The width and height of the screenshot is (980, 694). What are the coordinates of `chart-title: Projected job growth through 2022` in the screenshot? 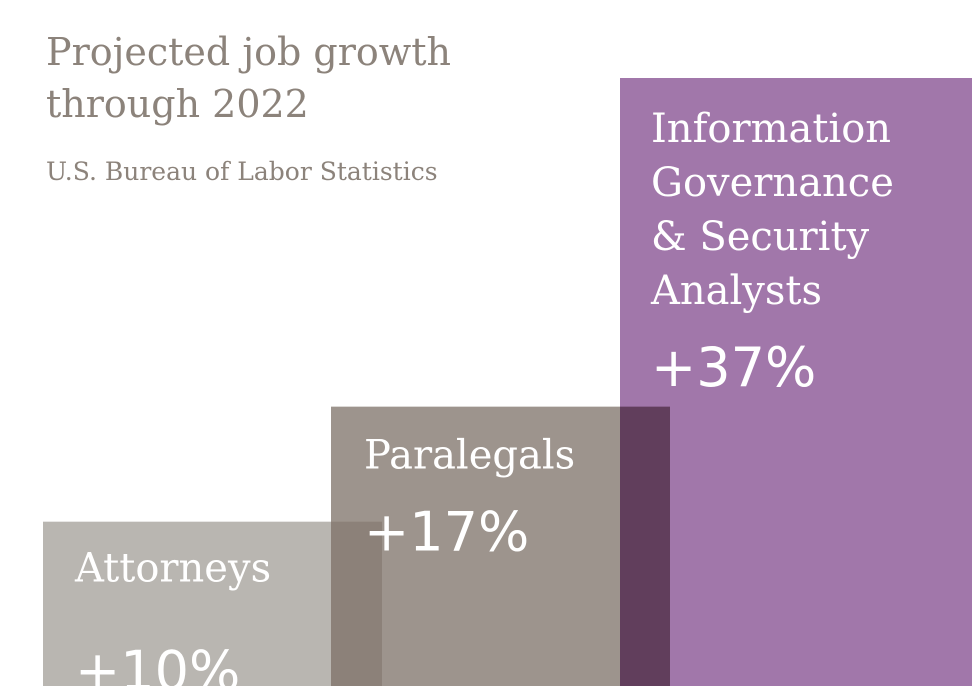 It's located at (249, 78).